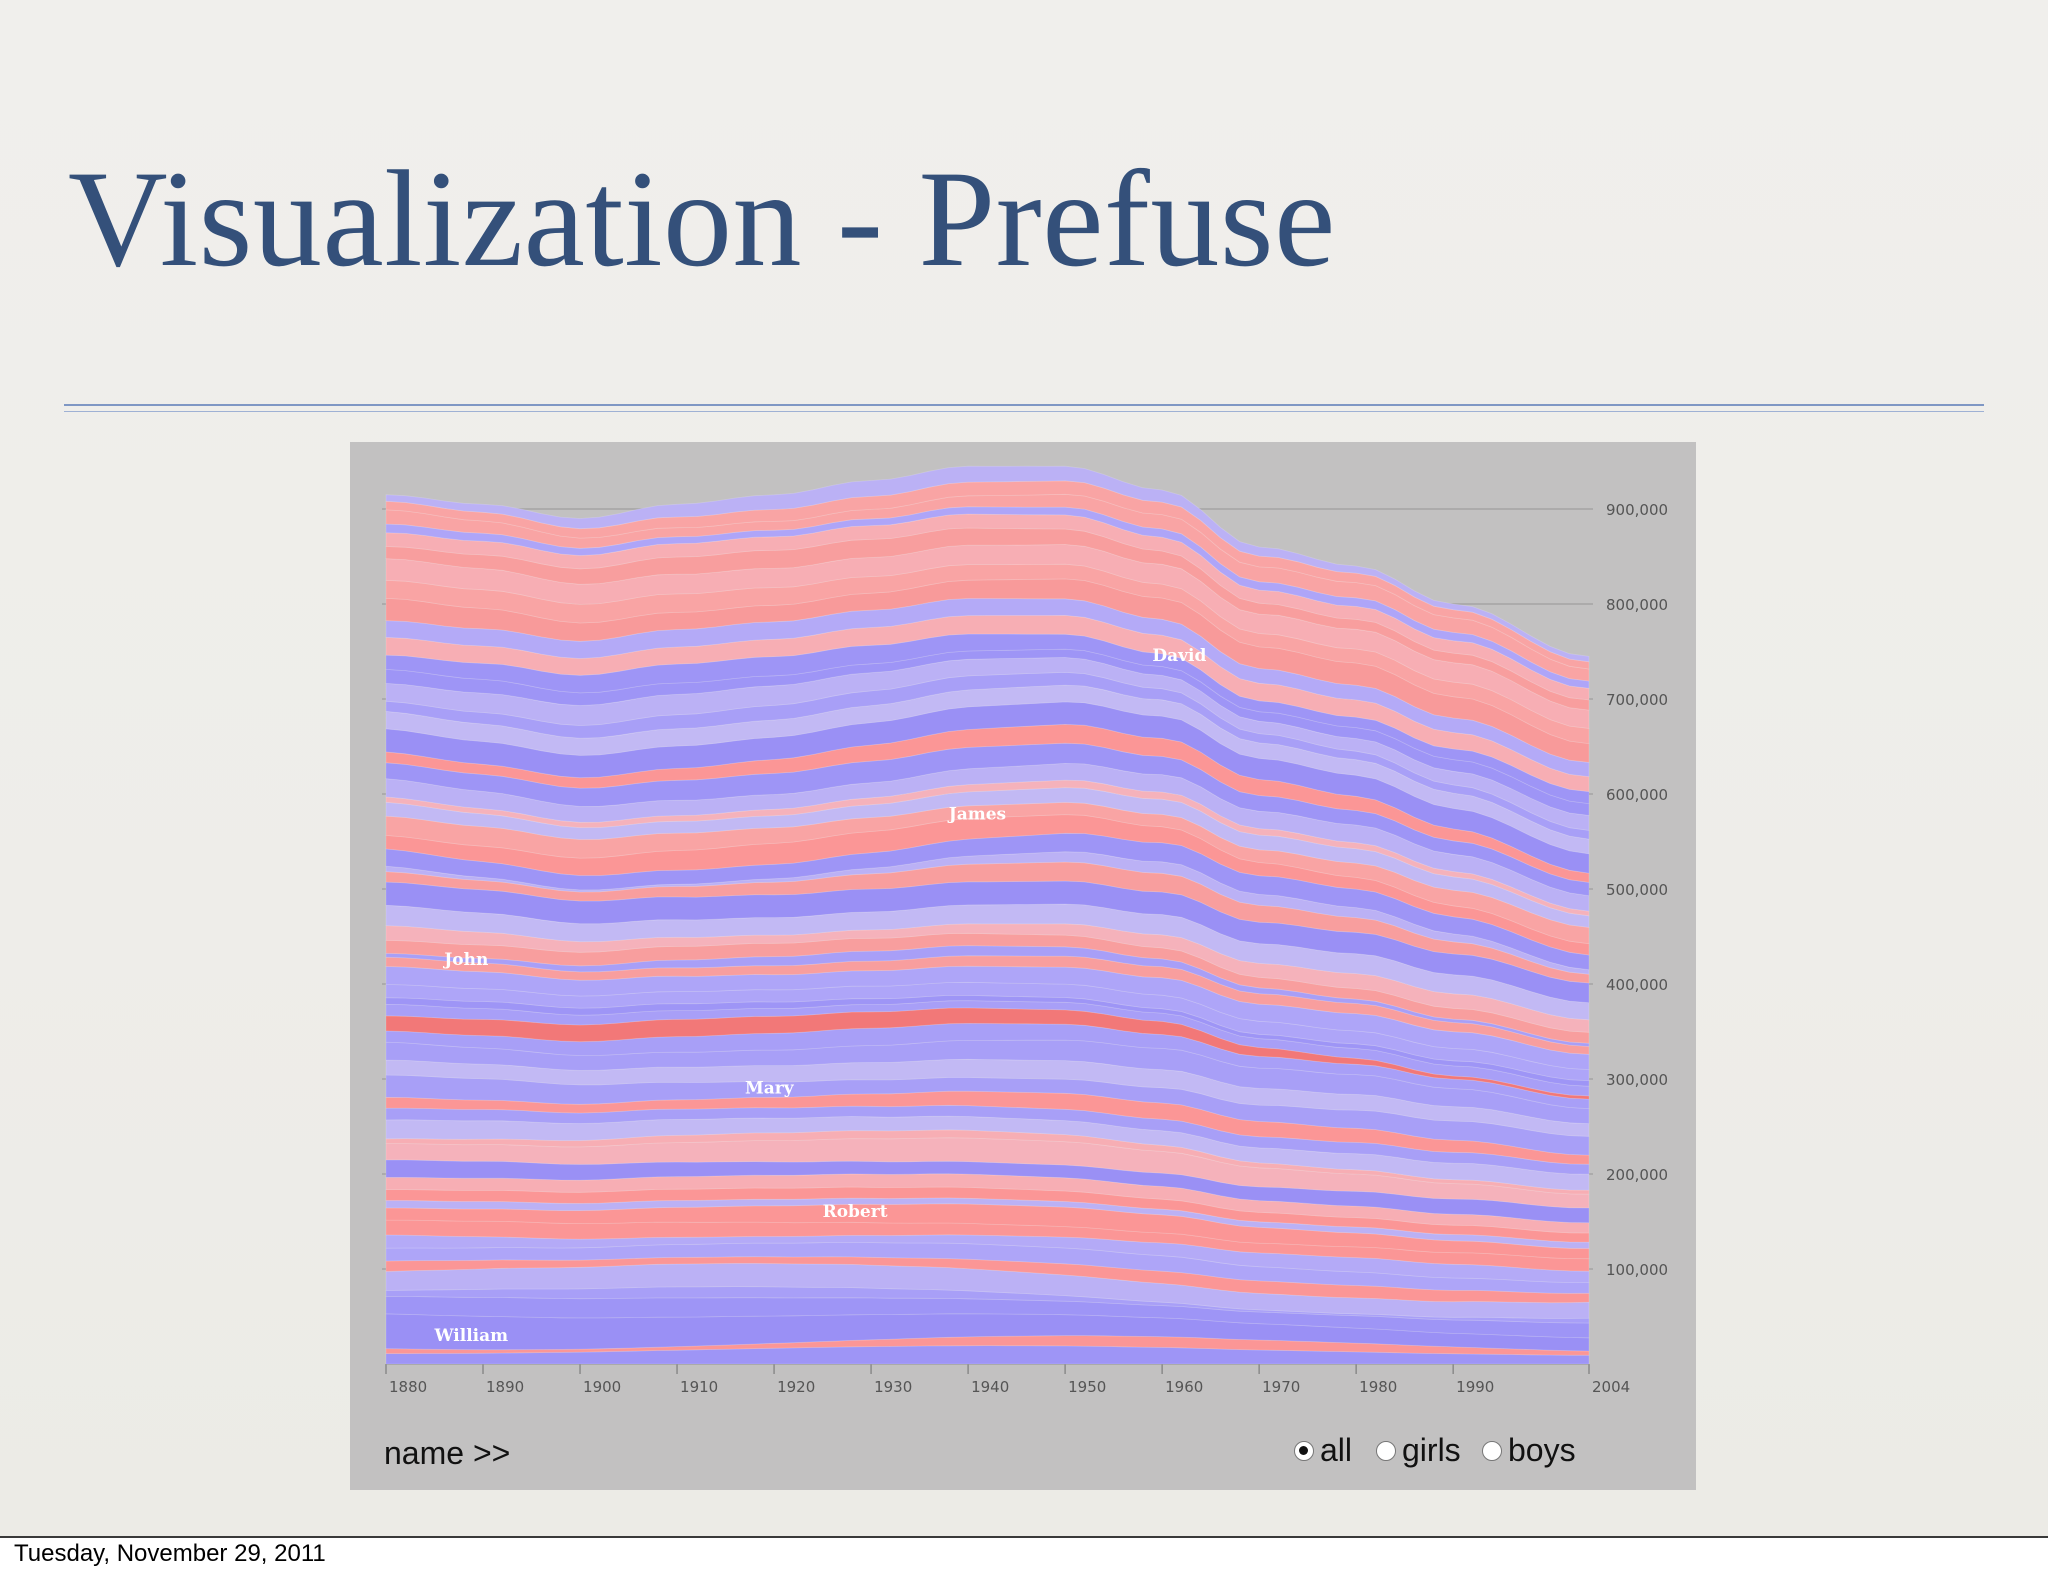  I want to click on stream-label-mary: Mary, so click(770, 1088).